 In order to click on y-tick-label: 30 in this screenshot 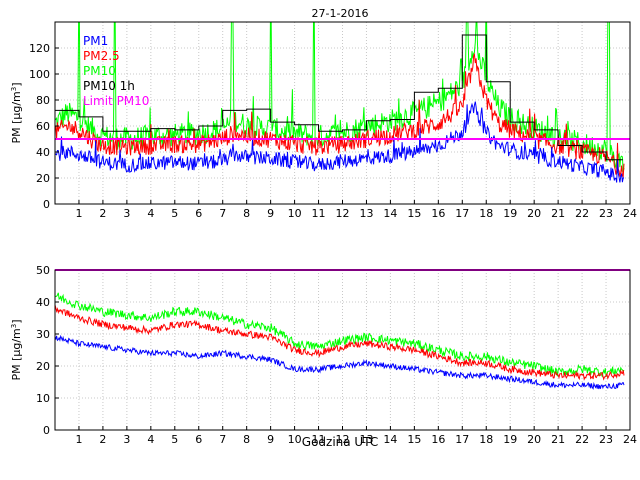, I will do `click(43, 334)`.